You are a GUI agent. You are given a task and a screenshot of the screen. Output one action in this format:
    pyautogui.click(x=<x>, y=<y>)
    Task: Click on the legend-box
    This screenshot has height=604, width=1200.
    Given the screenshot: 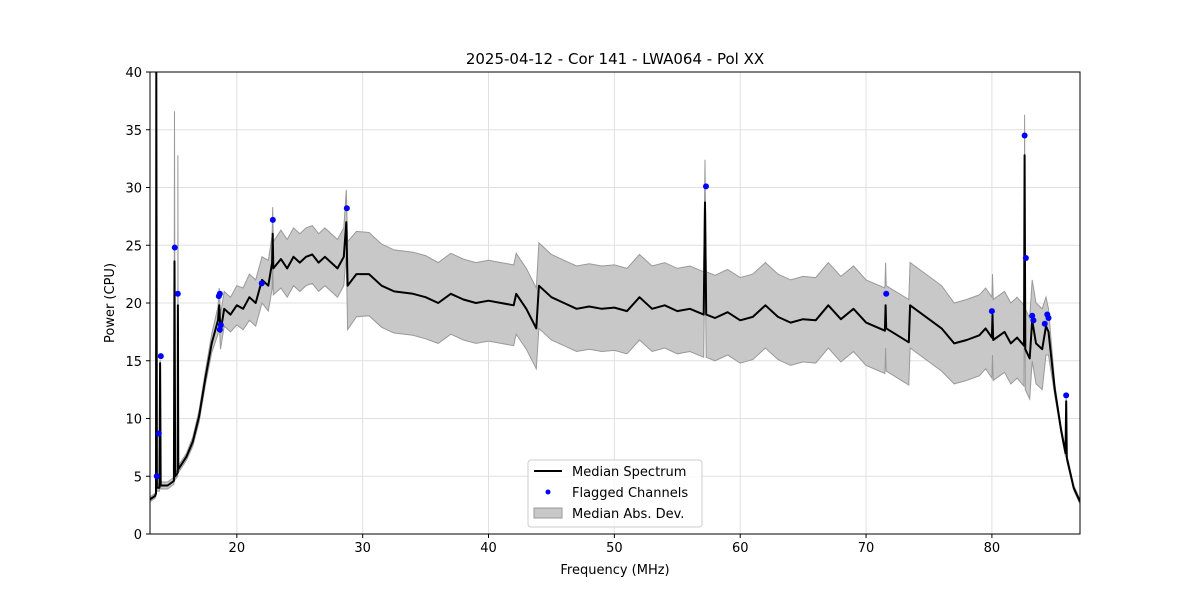 What is the action you would take?
    pyautogui.click(x=615, y=493)
    